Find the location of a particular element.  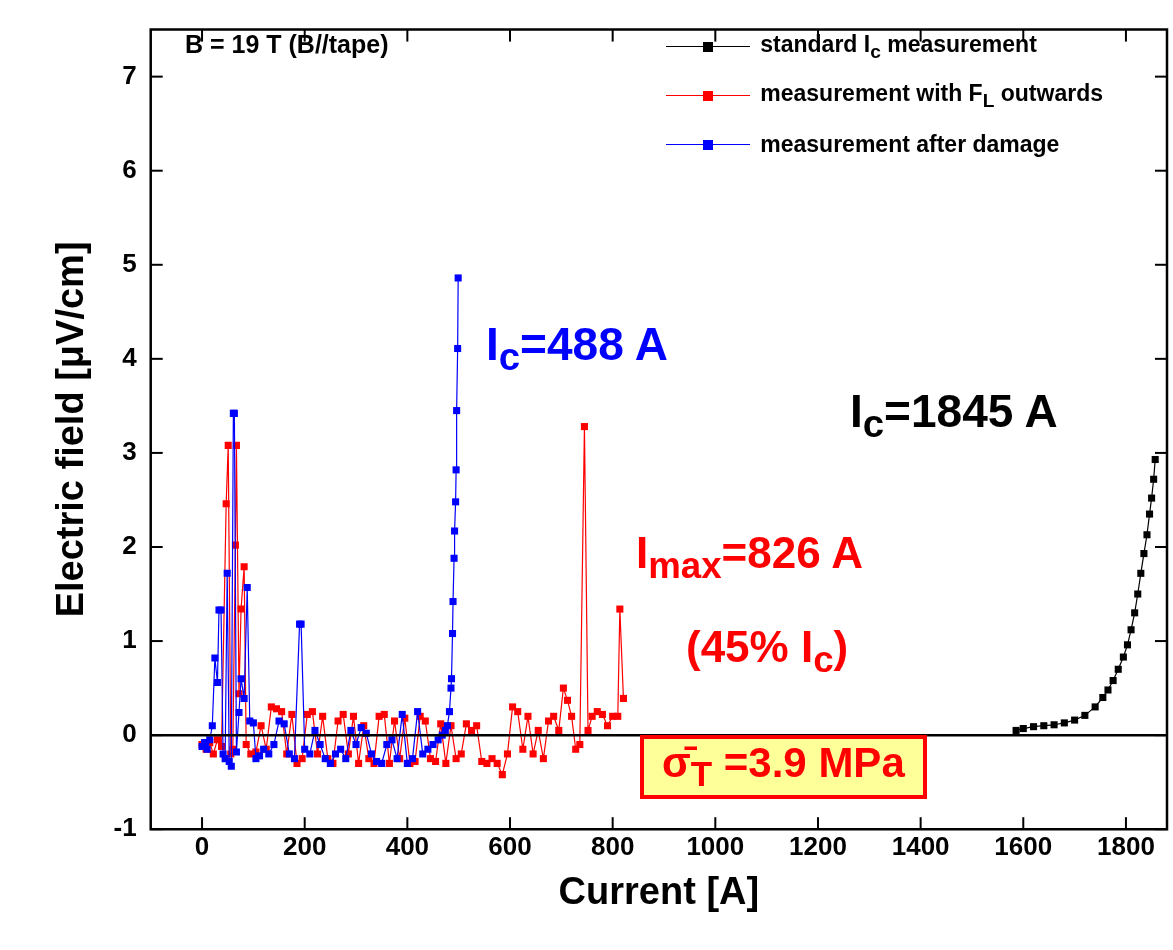

x-tick-label: 200 is located at coordinates (305, 845).